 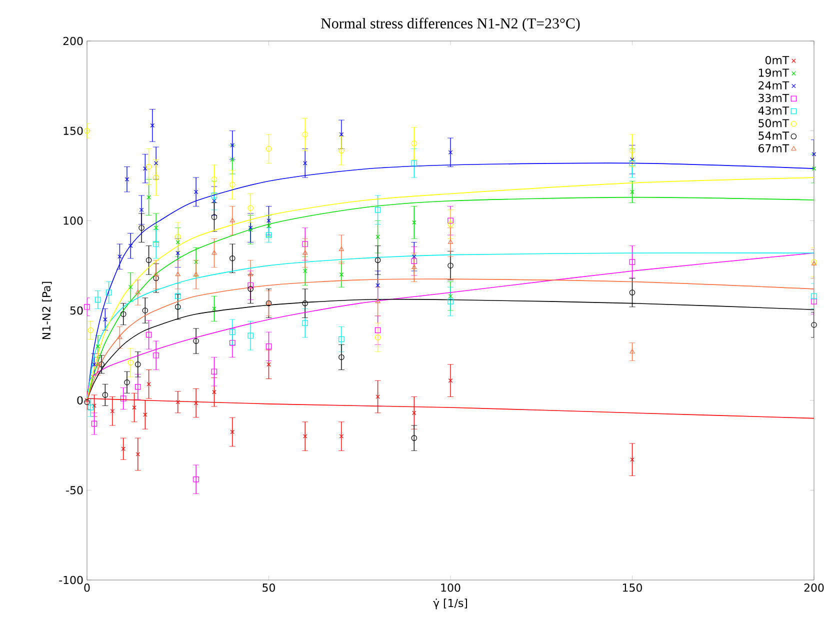 I want to click on y-axis-title: N1-N2 [Pa], so click(x=47, y=310).